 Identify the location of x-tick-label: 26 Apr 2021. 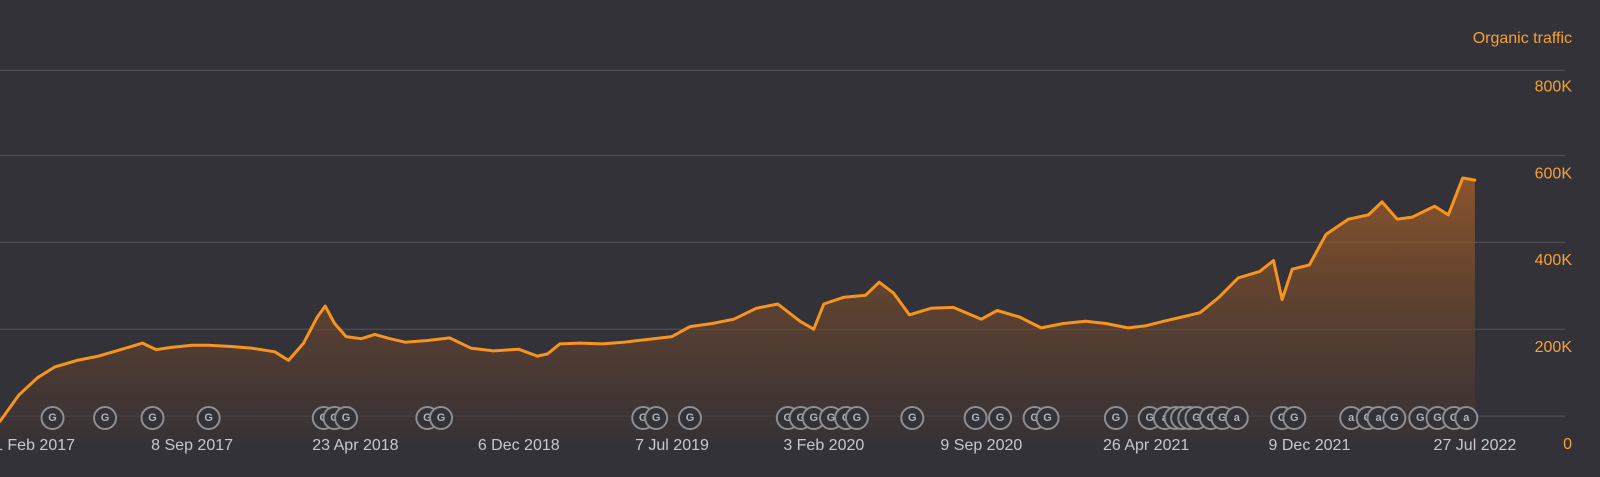
(1146, 445).